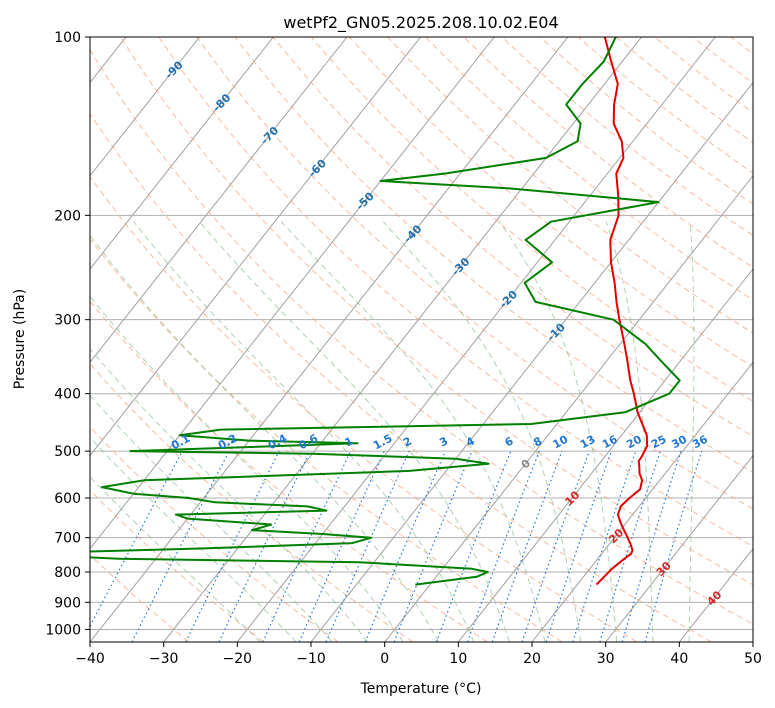 This screenshot has width=775, height=708. I want to click on y-tick-label: 100, so click(67, 38).